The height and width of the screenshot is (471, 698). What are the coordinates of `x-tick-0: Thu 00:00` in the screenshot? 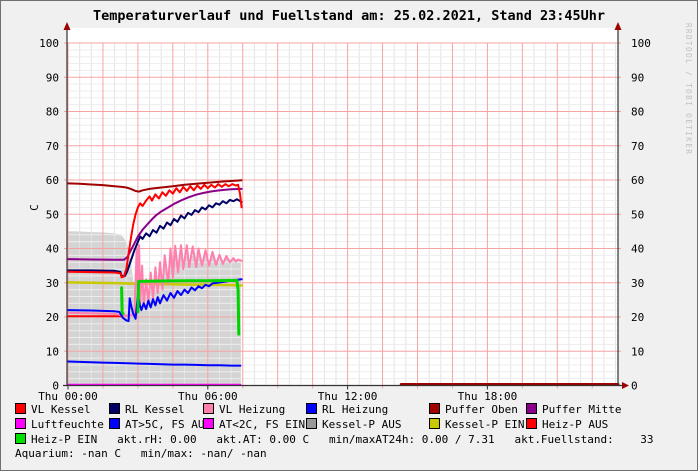 It's located at (68, 395).